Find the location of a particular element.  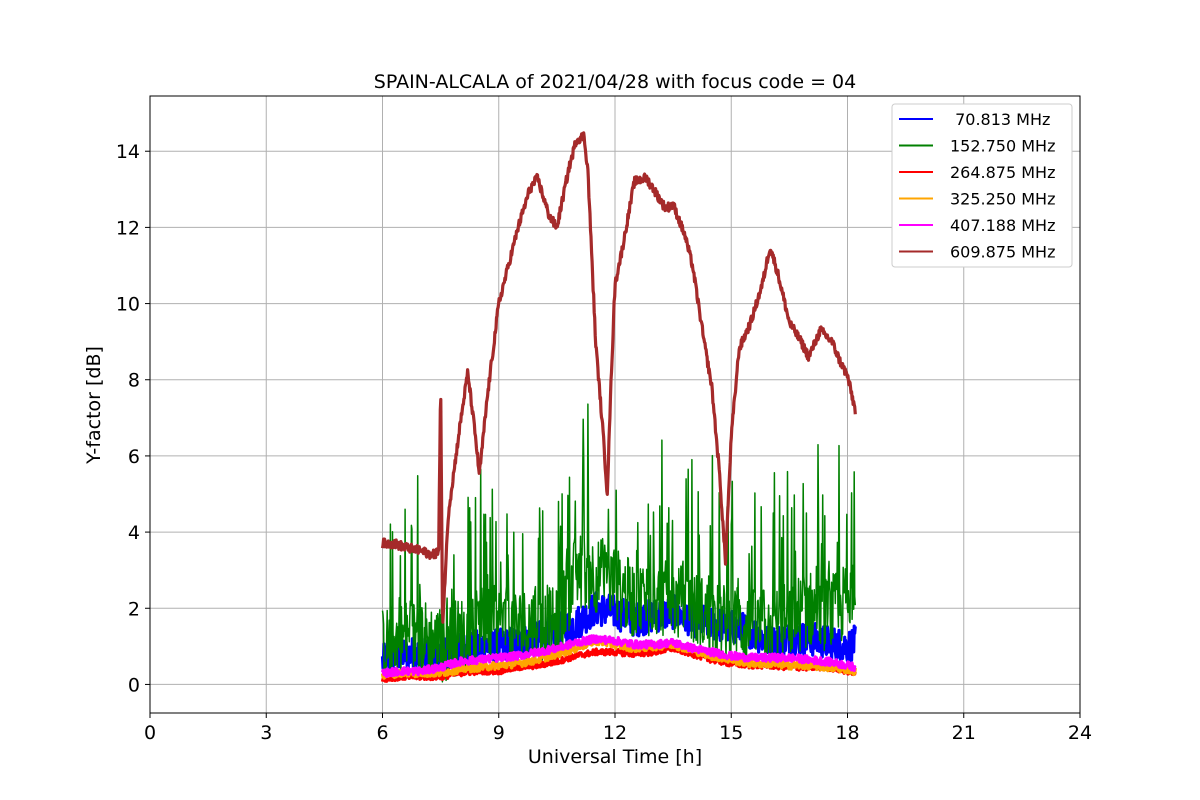

x-axis-label: Universal Time [h] is located at coordinates (615, 757).